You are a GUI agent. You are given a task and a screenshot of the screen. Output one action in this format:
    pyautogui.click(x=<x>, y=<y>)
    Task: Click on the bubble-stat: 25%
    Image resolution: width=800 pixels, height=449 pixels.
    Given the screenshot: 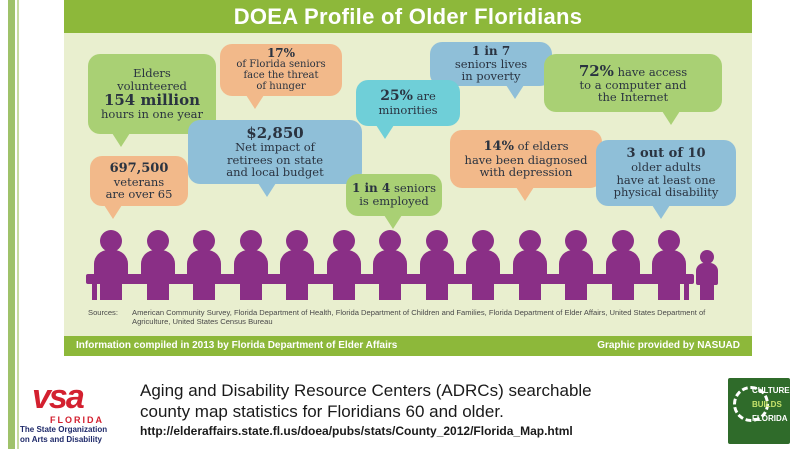 What is the action you would take?
    pyautogui.click(x=396, y=96)
    